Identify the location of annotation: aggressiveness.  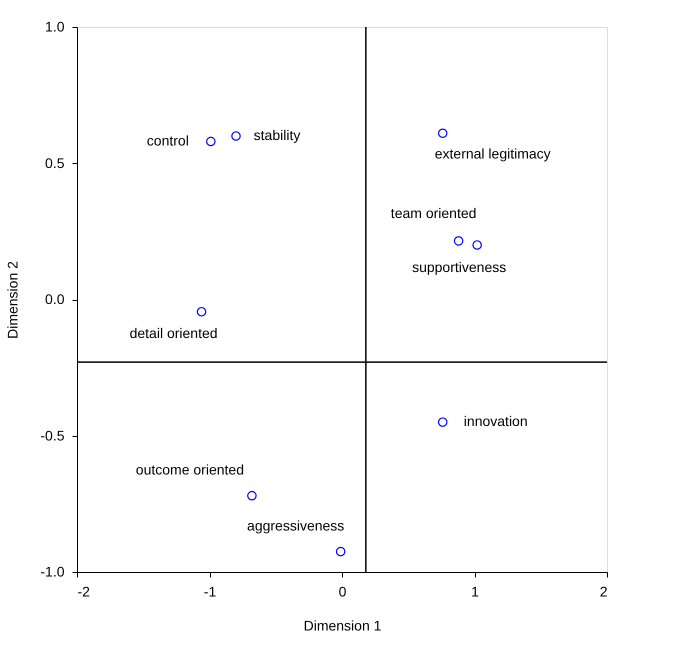
(295, 526).